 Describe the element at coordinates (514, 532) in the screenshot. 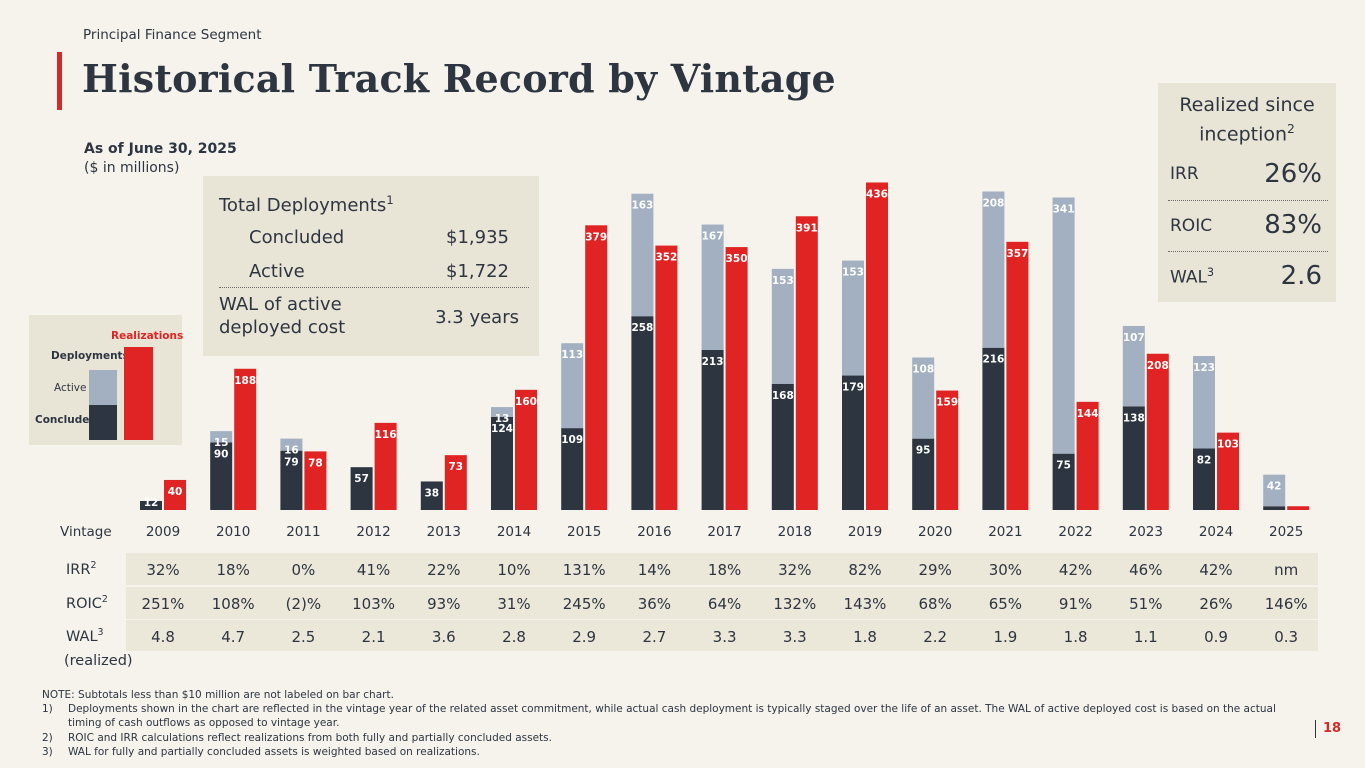

I see `vintage-2014: 2014` at that location.